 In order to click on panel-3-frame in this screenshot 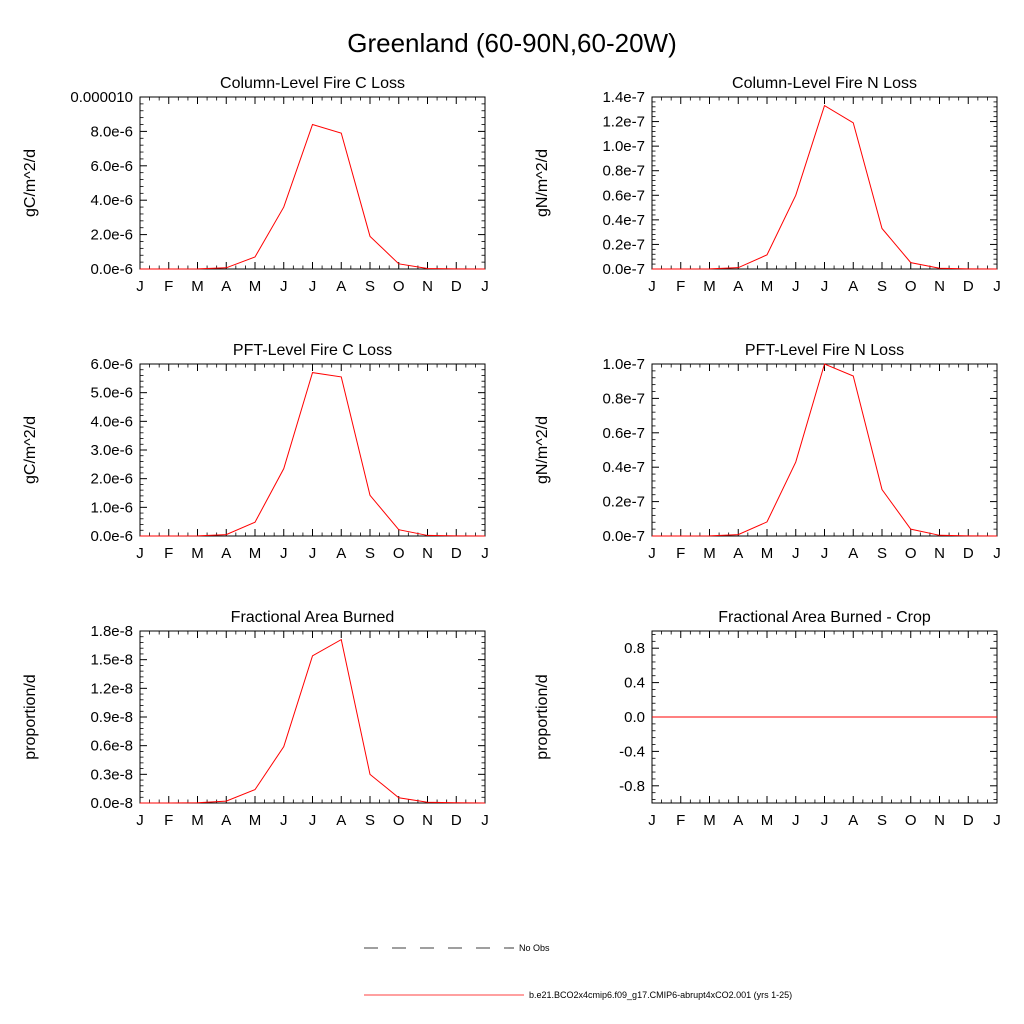, I will do `click(312, 450)`.